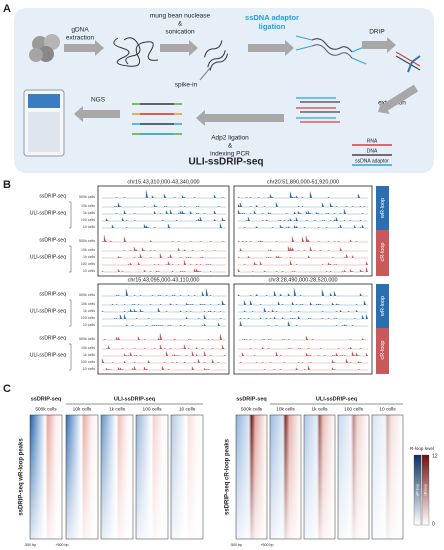  Describe the element at coordinates (136, 52) in the screenshot. I see `dna-tangle` at that location.